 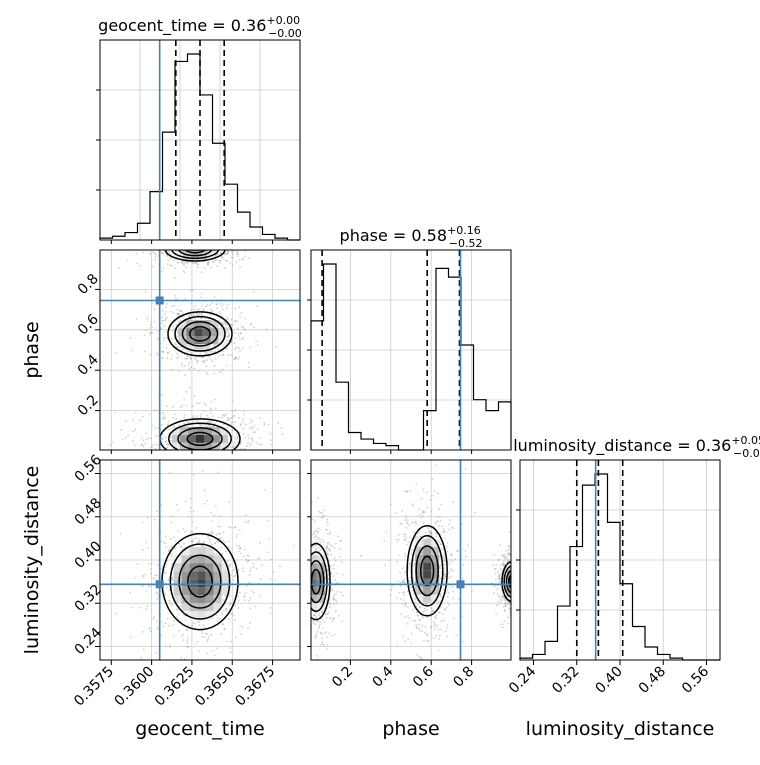 What do you see at coordinates (195, 251) in the screenshot?
I see `joint-geocent_time-phase-mode-2-density-cell` at bounding box center [195, 251].